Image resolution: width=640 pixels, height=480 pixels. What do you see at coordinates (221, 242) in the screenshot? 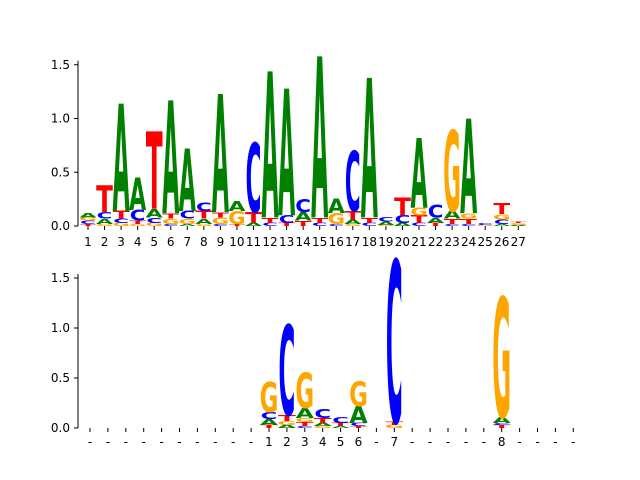
I see `x-tick-label: 9` at bounding box center [221, 242].